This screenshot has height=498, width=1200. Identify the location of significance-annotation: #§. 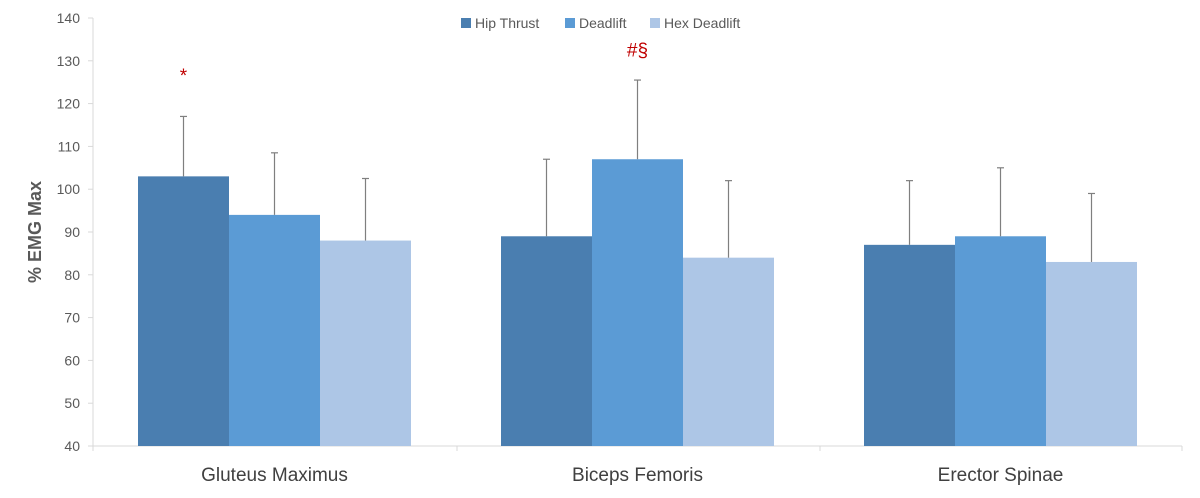
(637, 51).